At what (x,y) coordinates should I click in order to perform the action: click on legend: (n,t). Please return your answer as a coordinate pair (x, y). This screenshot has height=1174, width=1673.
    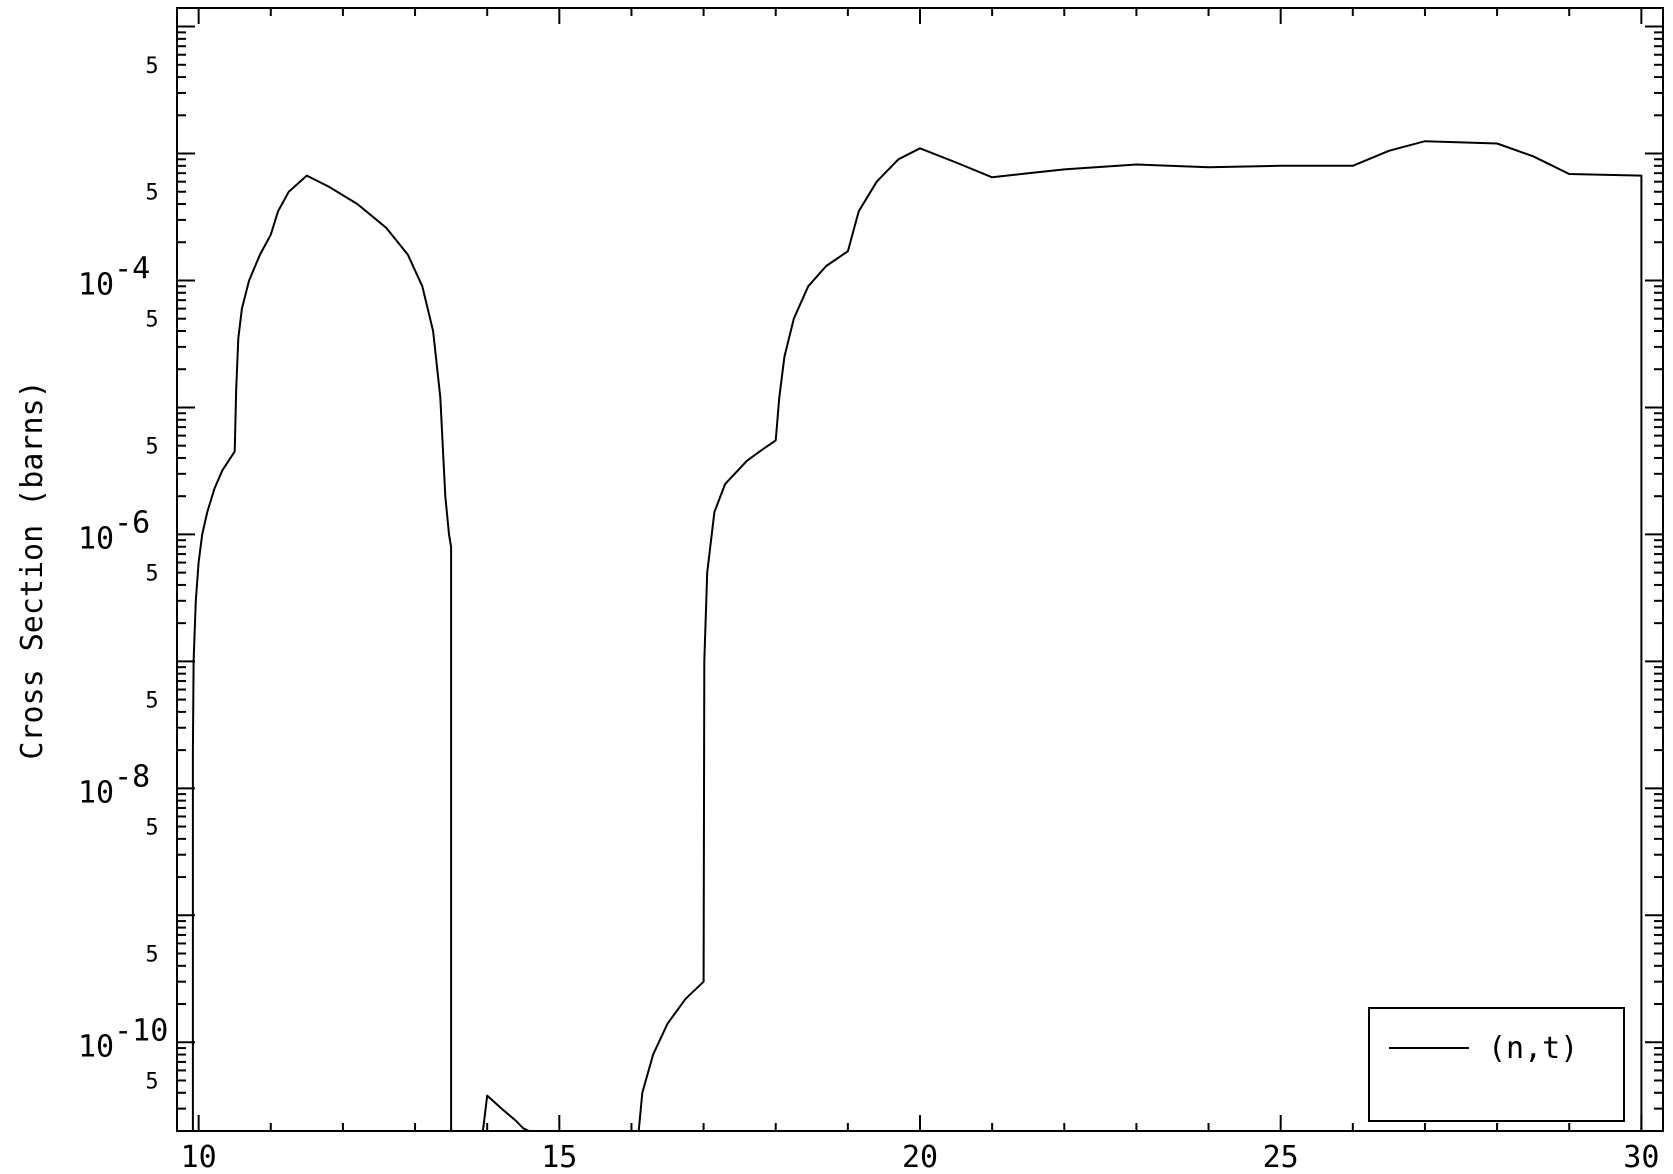
    Looking at the image, I should click on (1496, 1064).